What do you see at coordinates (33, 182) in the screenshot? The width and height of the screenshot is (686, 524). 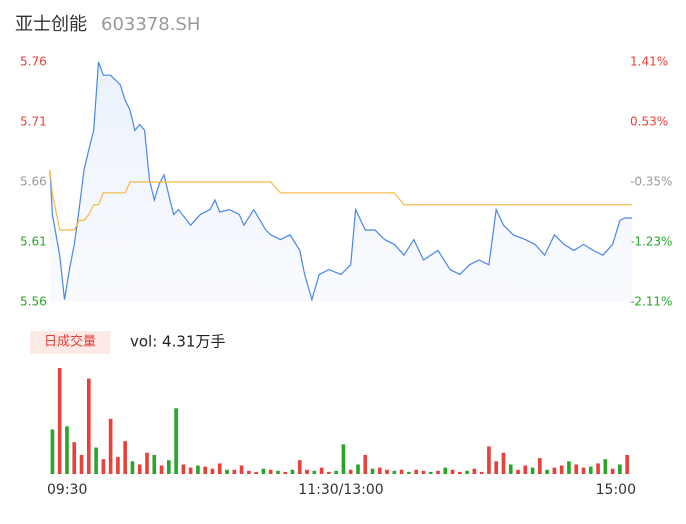 I see `y-tick-label: 5.66` at bounding box center [33, 182].